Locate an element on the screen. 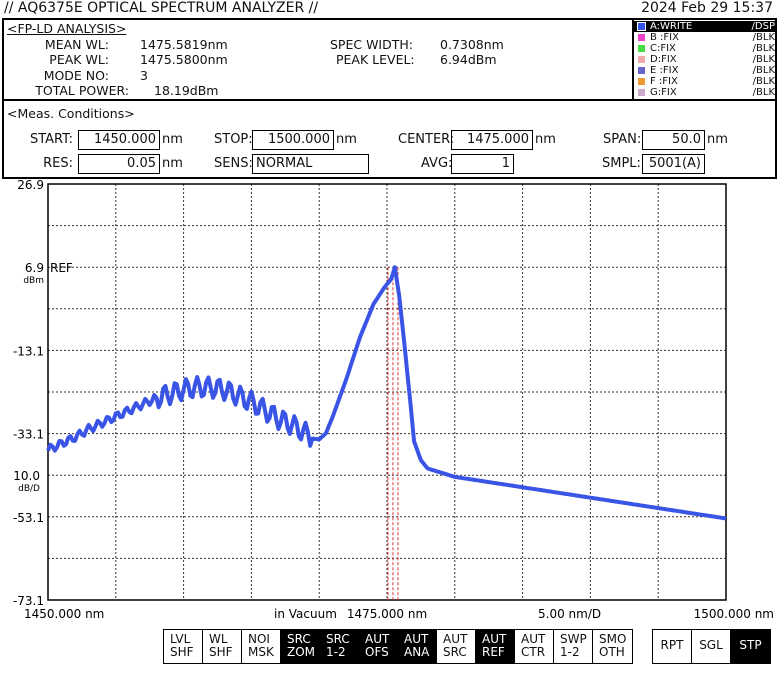 The width and height of the screenshot is (779, 673). spec-width-value: 0.7308nm is located at coordinates (472, 44).